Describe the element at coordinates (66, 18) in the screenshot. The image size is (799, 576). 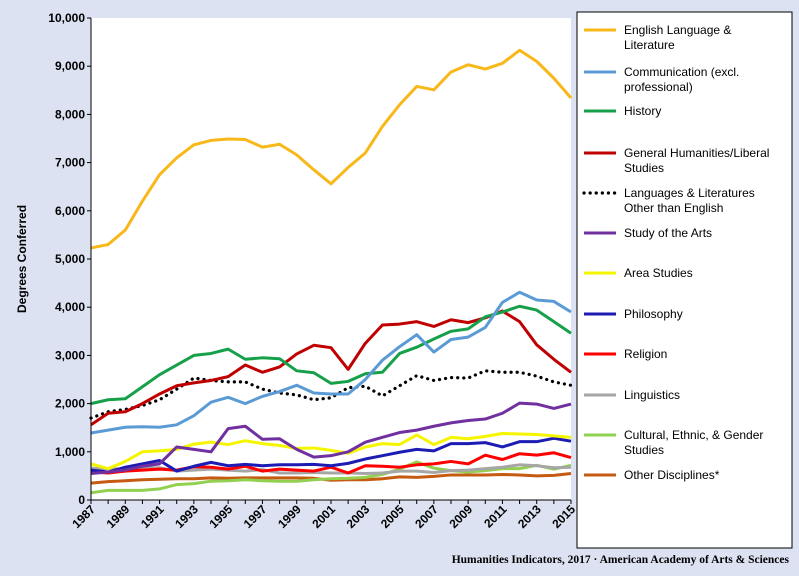
I see `y-tick-label: 10,000` at that location.